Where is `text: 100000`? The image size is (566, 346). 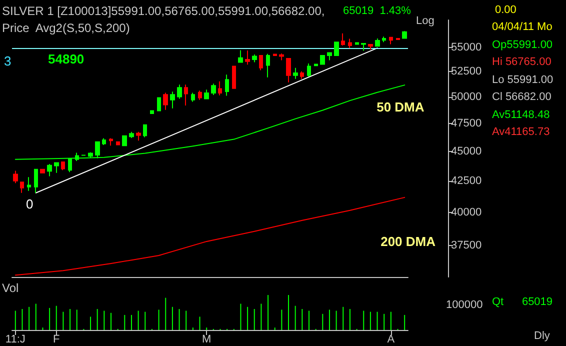
text: 100000 is located at coordinates (464, 305).